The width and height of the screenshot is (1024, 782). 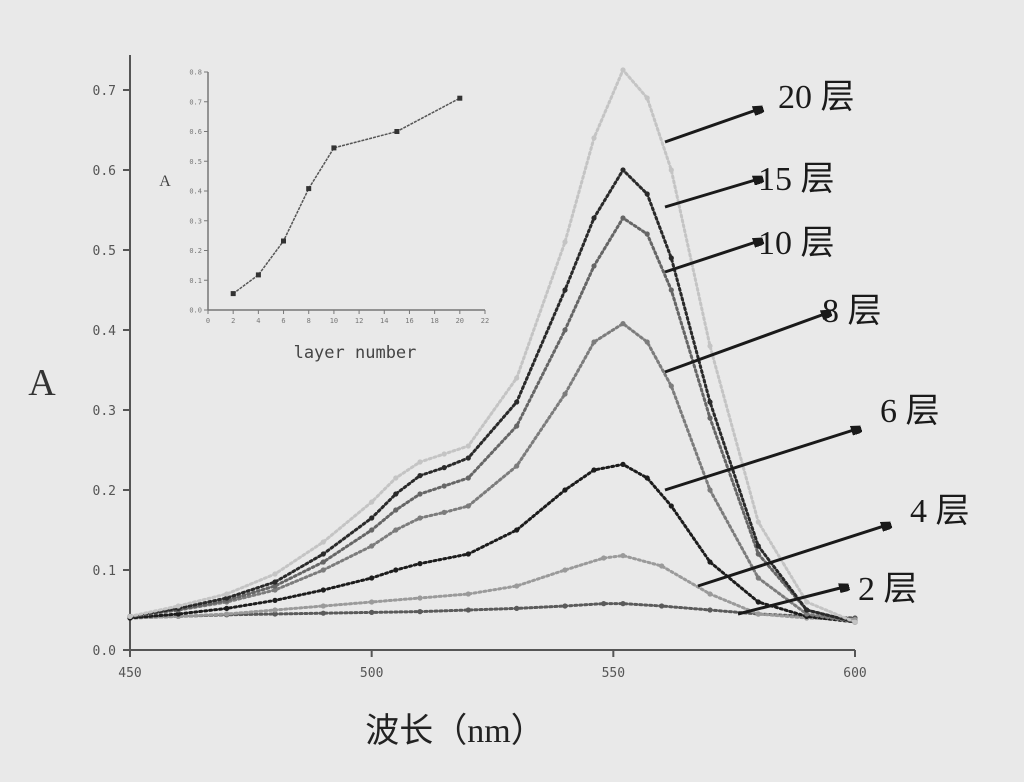 I want to click on y-tick-label: 0.6, so click(x=104, y=171).